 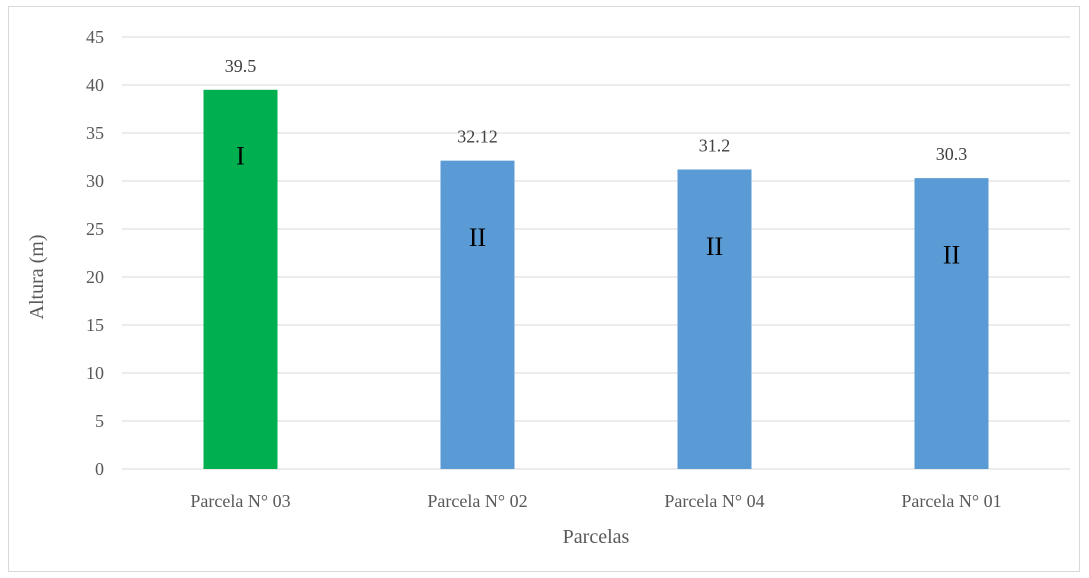 I want to click on category-label: Parcela N° 01, so click(x=951, y=501).